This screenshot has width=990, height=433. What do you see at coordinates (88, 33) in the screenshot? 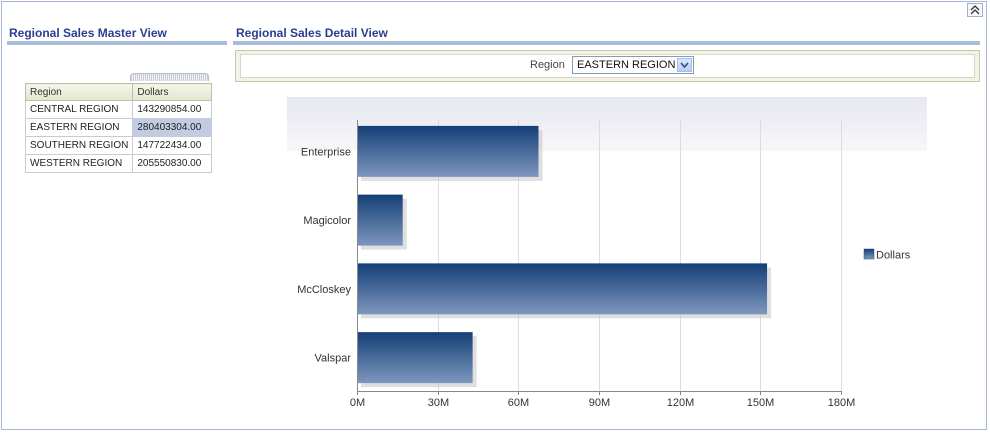
I see `master-view-title: Regional Sales Master View` at bounding box center [88, 33].